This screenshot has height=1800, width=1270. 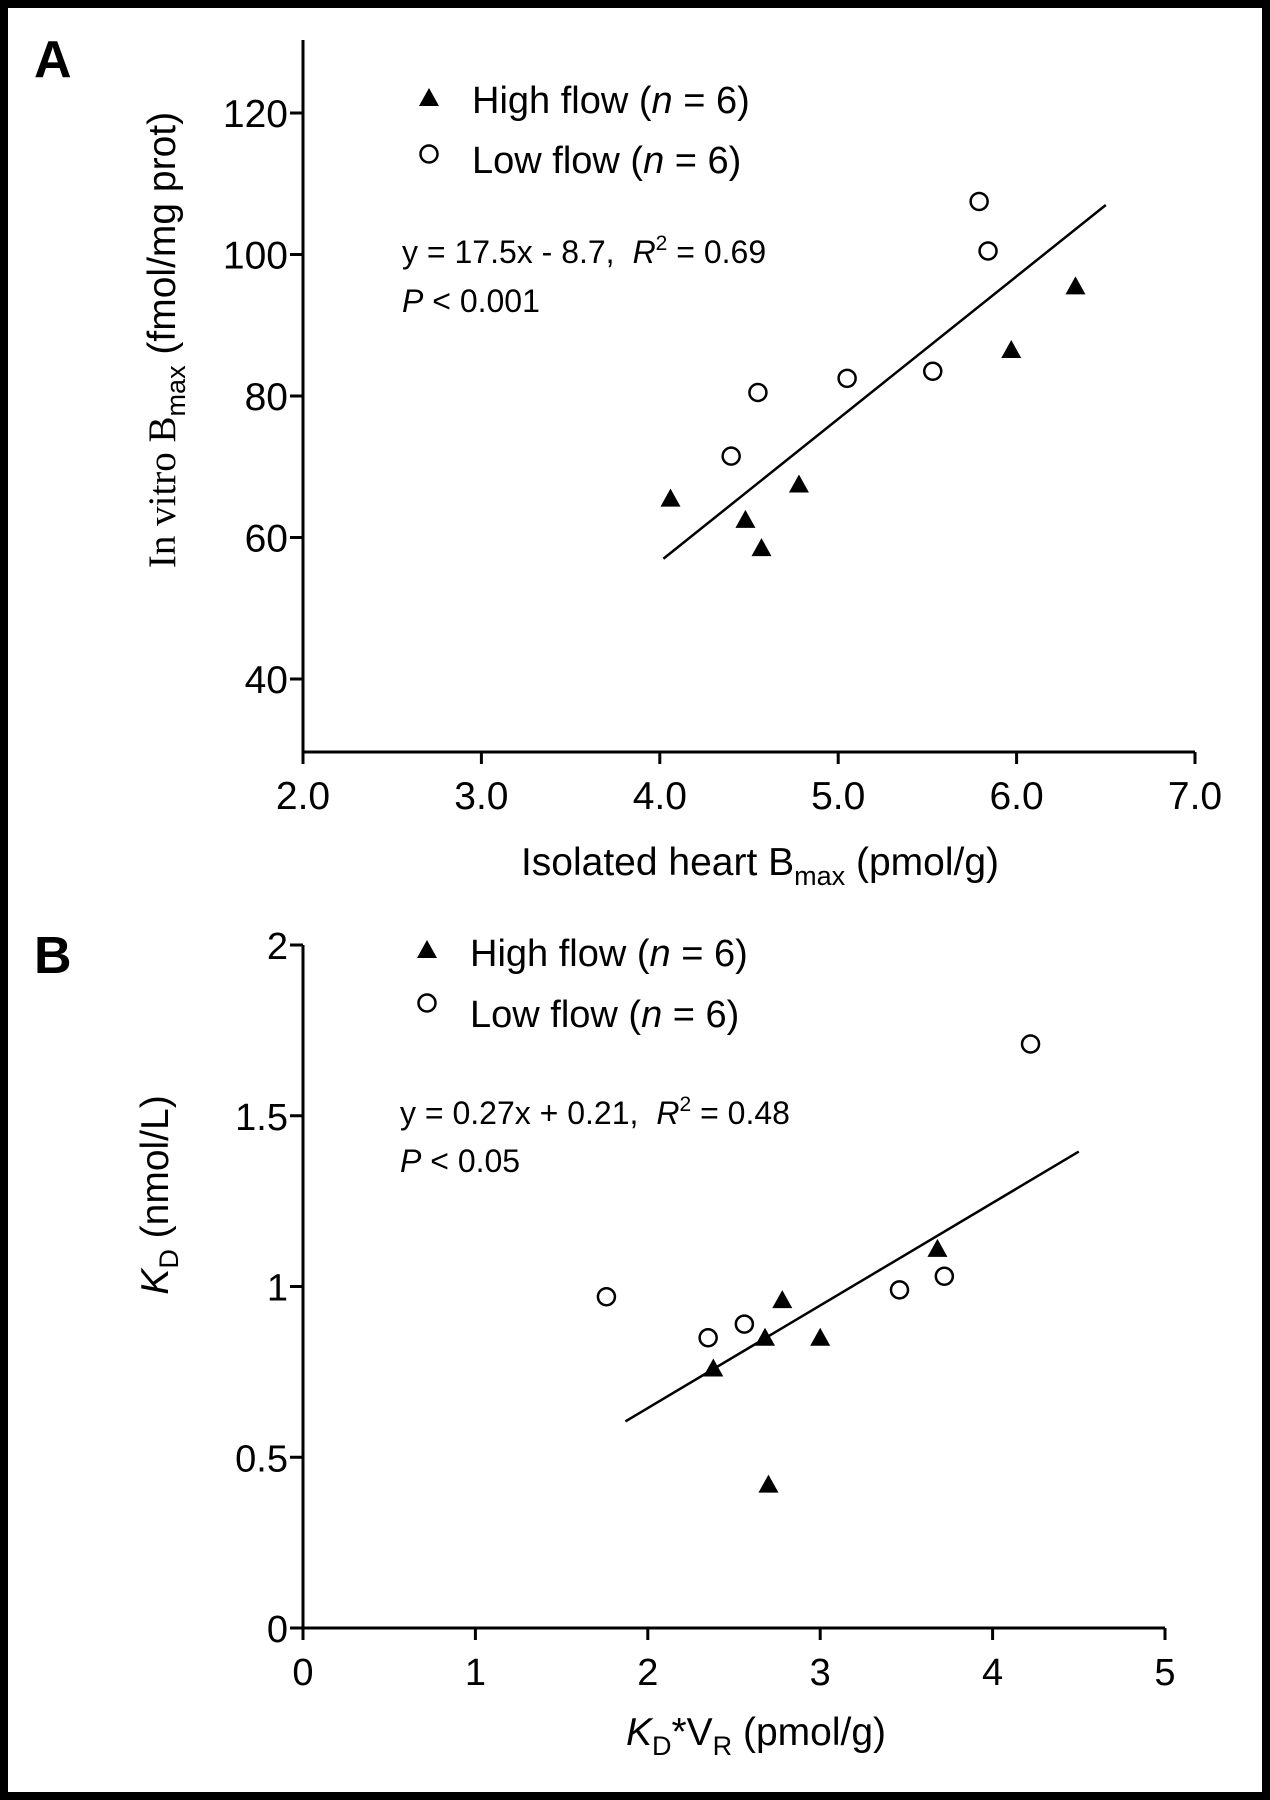 I want to click on x-label-k-sub: D, so click(x=662, y=1746).